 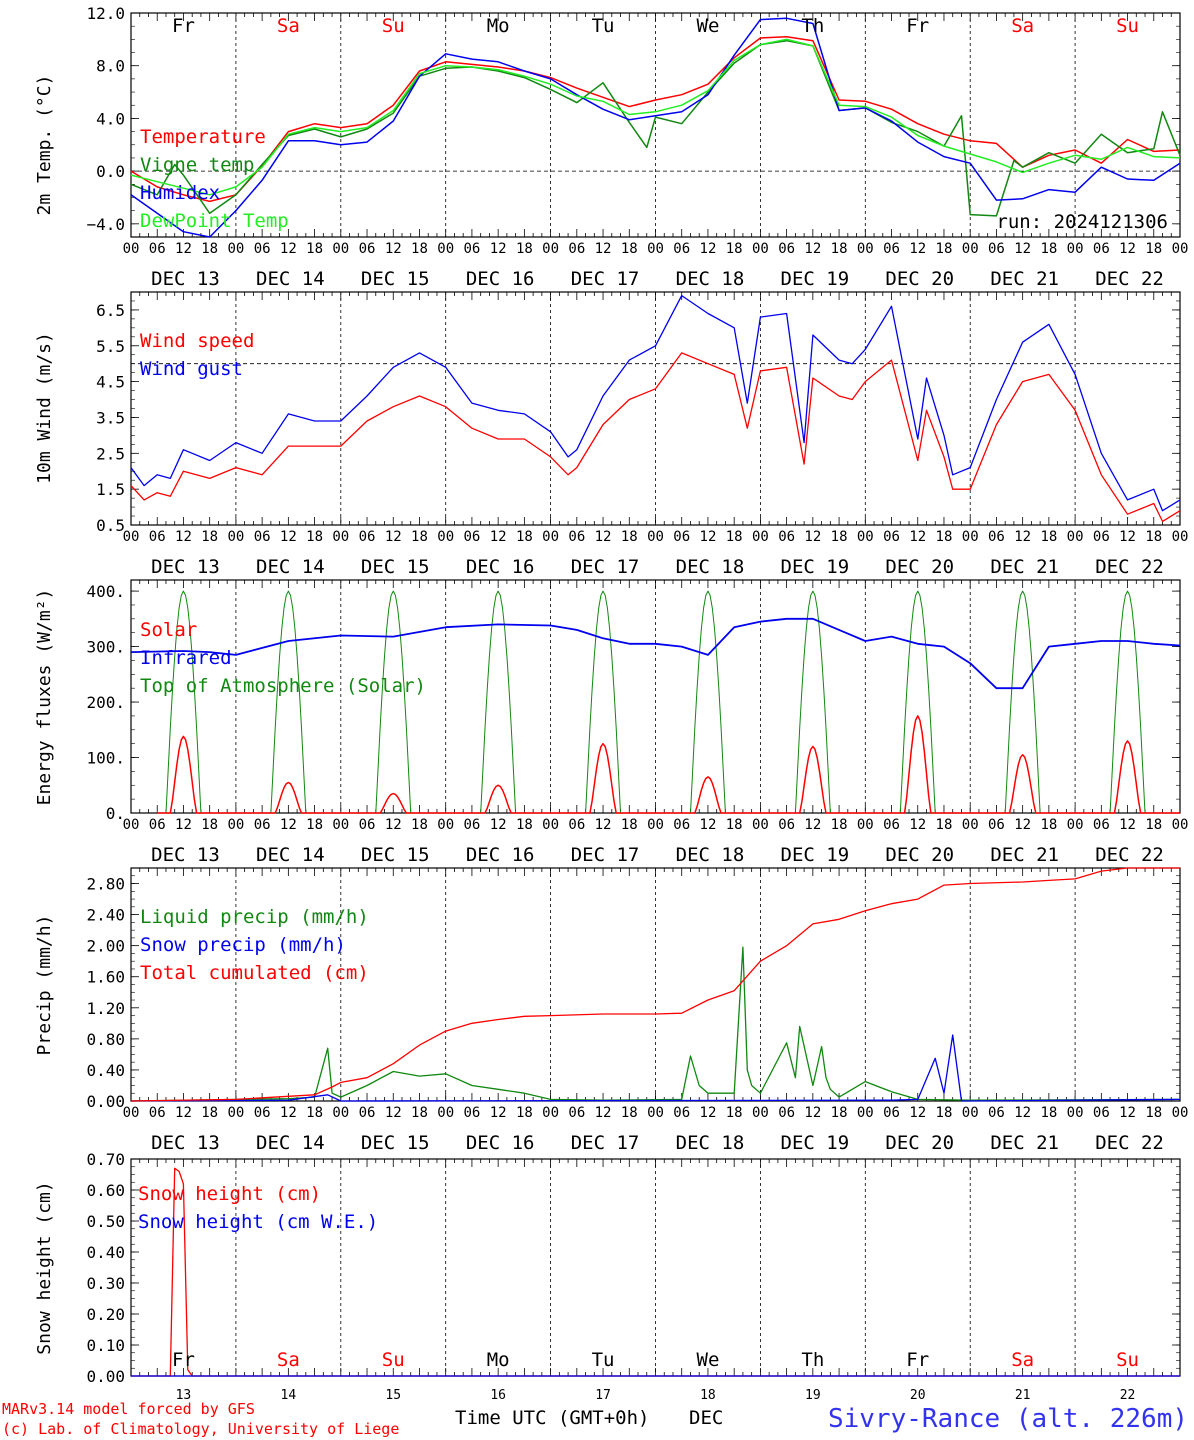 I want to click on day-of-week-label: Sa, so click(x=1022, y=1360).